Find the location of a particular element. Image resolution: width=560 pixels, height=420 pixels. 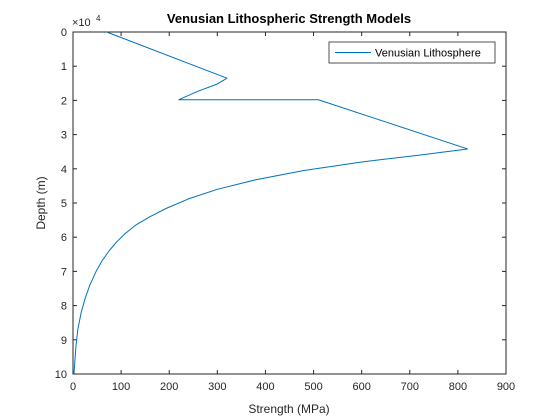

y-tick-label: 10 is located at coordinates (61, 375).